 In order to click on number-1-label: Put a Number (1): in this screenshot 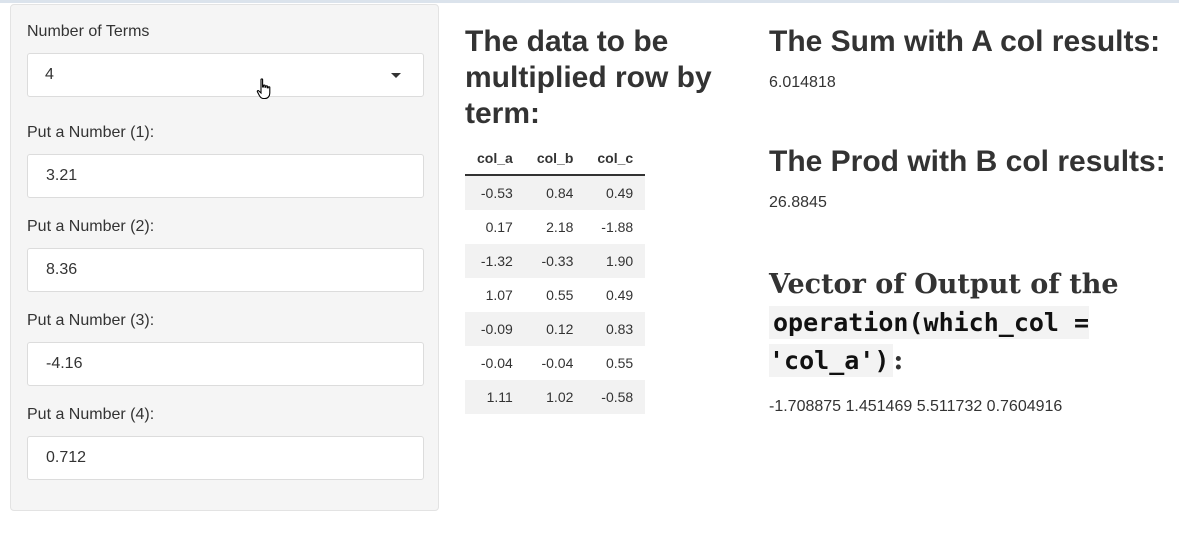, I will do `click(91, 132)`.